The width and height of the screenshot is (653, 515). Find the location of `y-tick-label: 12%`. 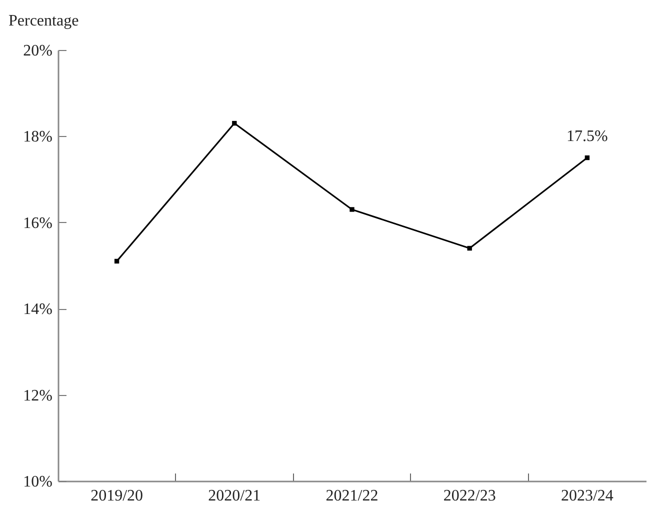

y-tick-label: 12% is located at coordinates (37, 395).